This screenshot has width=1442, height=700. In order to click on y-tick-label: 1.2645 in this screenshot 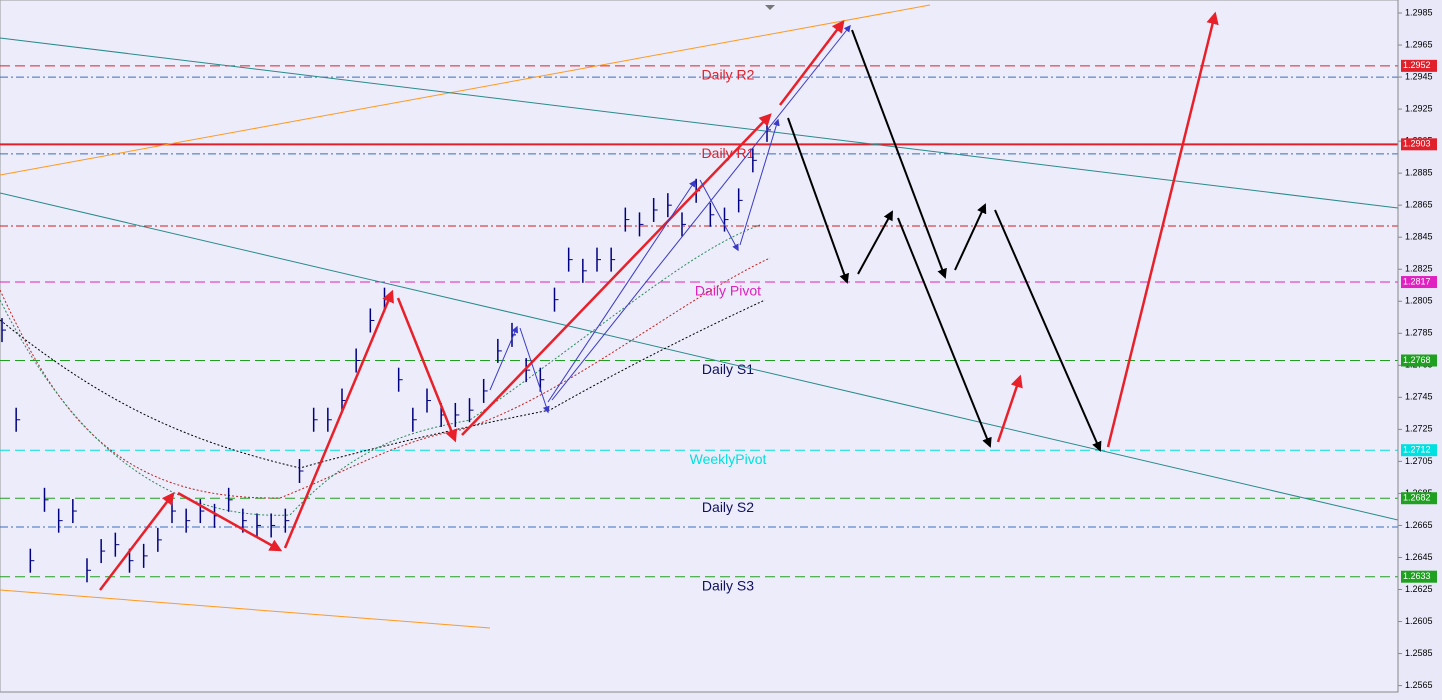, I will do `click(1419, 557)`.